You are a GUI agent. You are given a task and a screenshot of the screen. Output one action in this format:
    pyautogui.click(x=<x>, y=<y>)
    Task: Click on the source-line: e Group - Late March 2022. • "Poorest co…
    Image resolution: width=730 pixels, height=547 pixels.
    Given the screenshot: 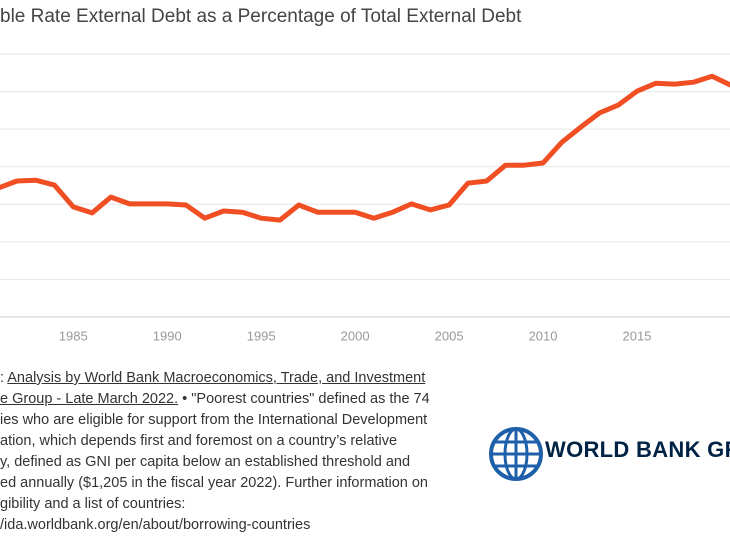 What is the action you would take?
    pyautogui.click(x=240, y=399)
    